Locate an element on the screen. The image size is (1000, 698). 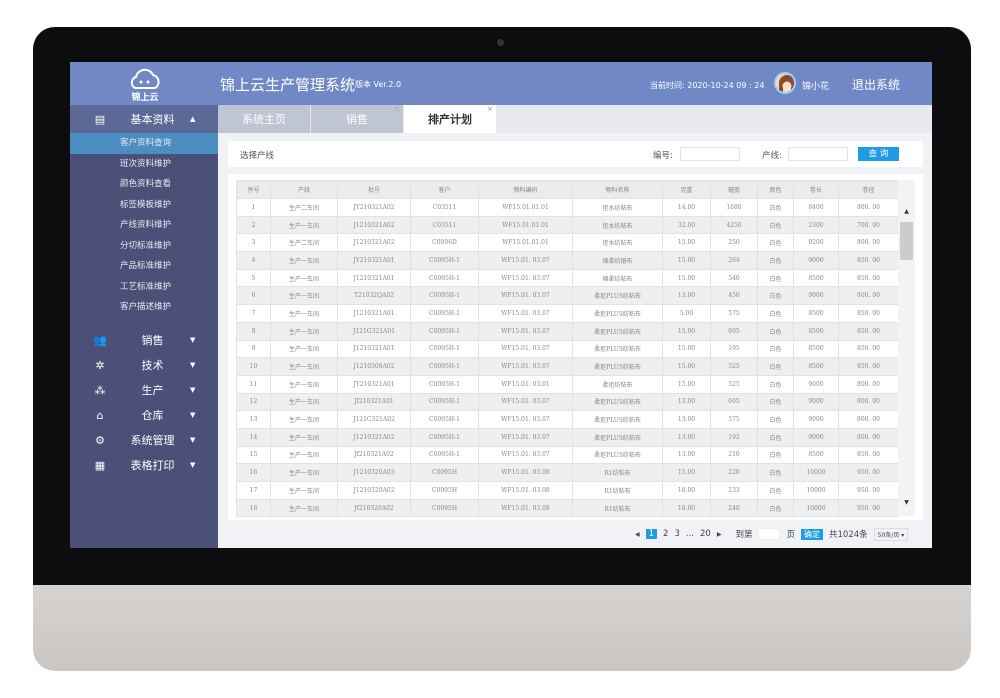
column-header: 颜色 is located at coordinates (775, 189).